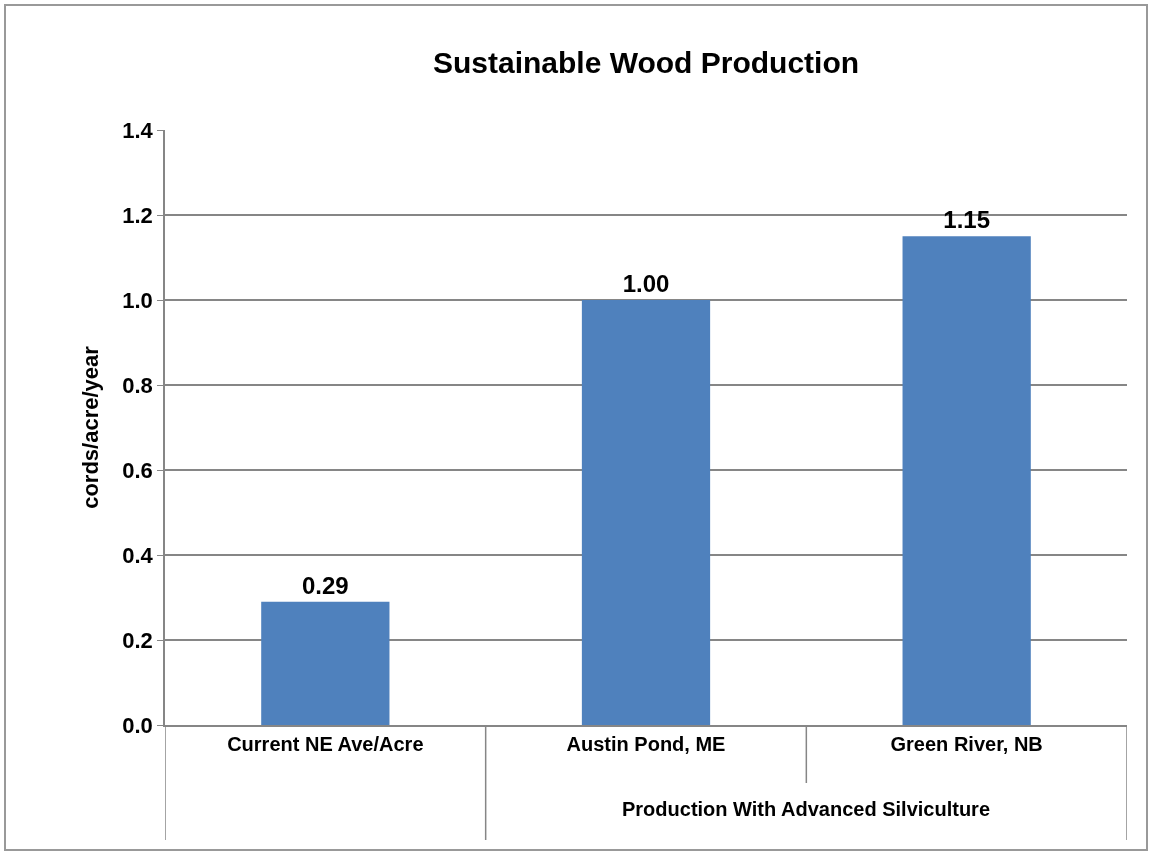 The width and height of the screenshot is (1150, 855). Describe the element at coordinates (138, 130) in the screenshot. I see `y-tick-label: 1.4` at that location.